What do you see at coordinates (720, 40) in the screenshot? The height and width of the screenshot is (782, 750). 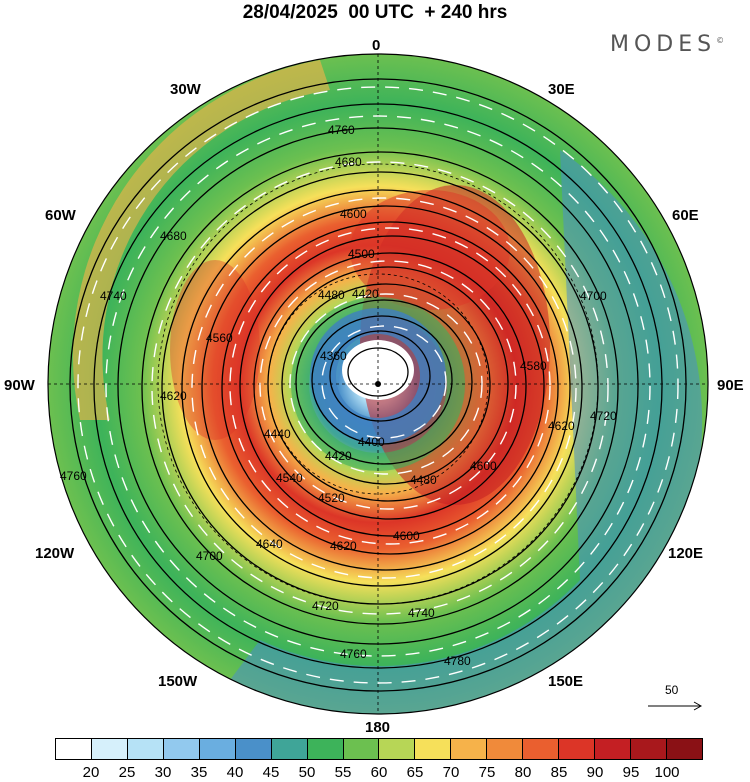 I see `copyright-mark: ©` at bounding box center [720, 40].